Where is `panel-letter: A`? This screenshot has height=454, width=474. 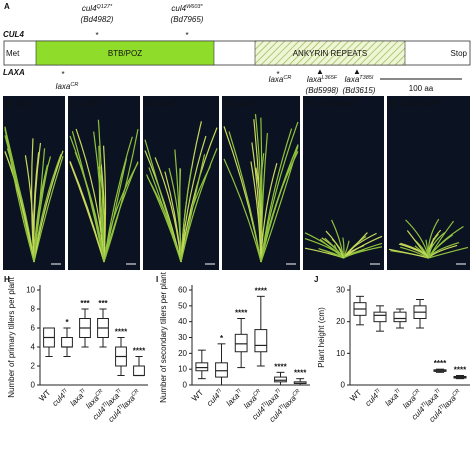
panel-letter: A is located at coordinates (7, 6).